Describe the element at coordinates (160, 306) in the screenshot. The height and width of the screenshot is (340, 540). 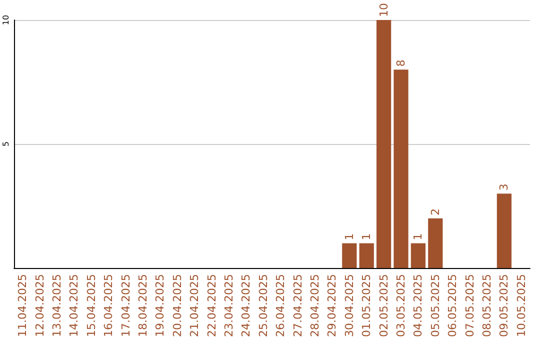
I see `x-tick-label: 19.04.2025` at that location.